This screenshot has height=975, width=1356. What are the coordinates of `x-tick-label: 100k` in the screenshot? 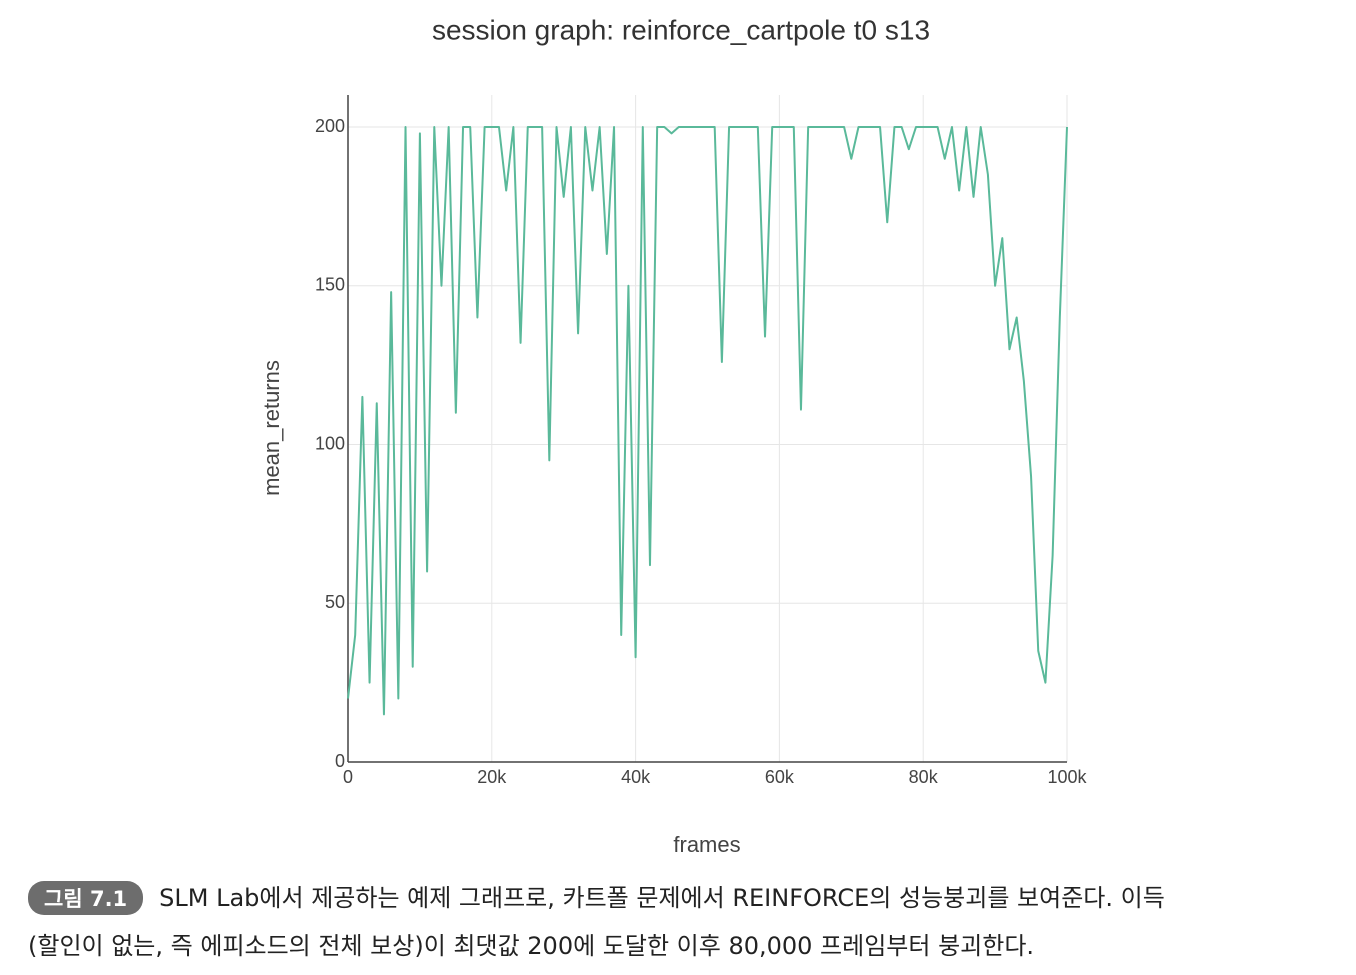 It's located at (1067, 777).